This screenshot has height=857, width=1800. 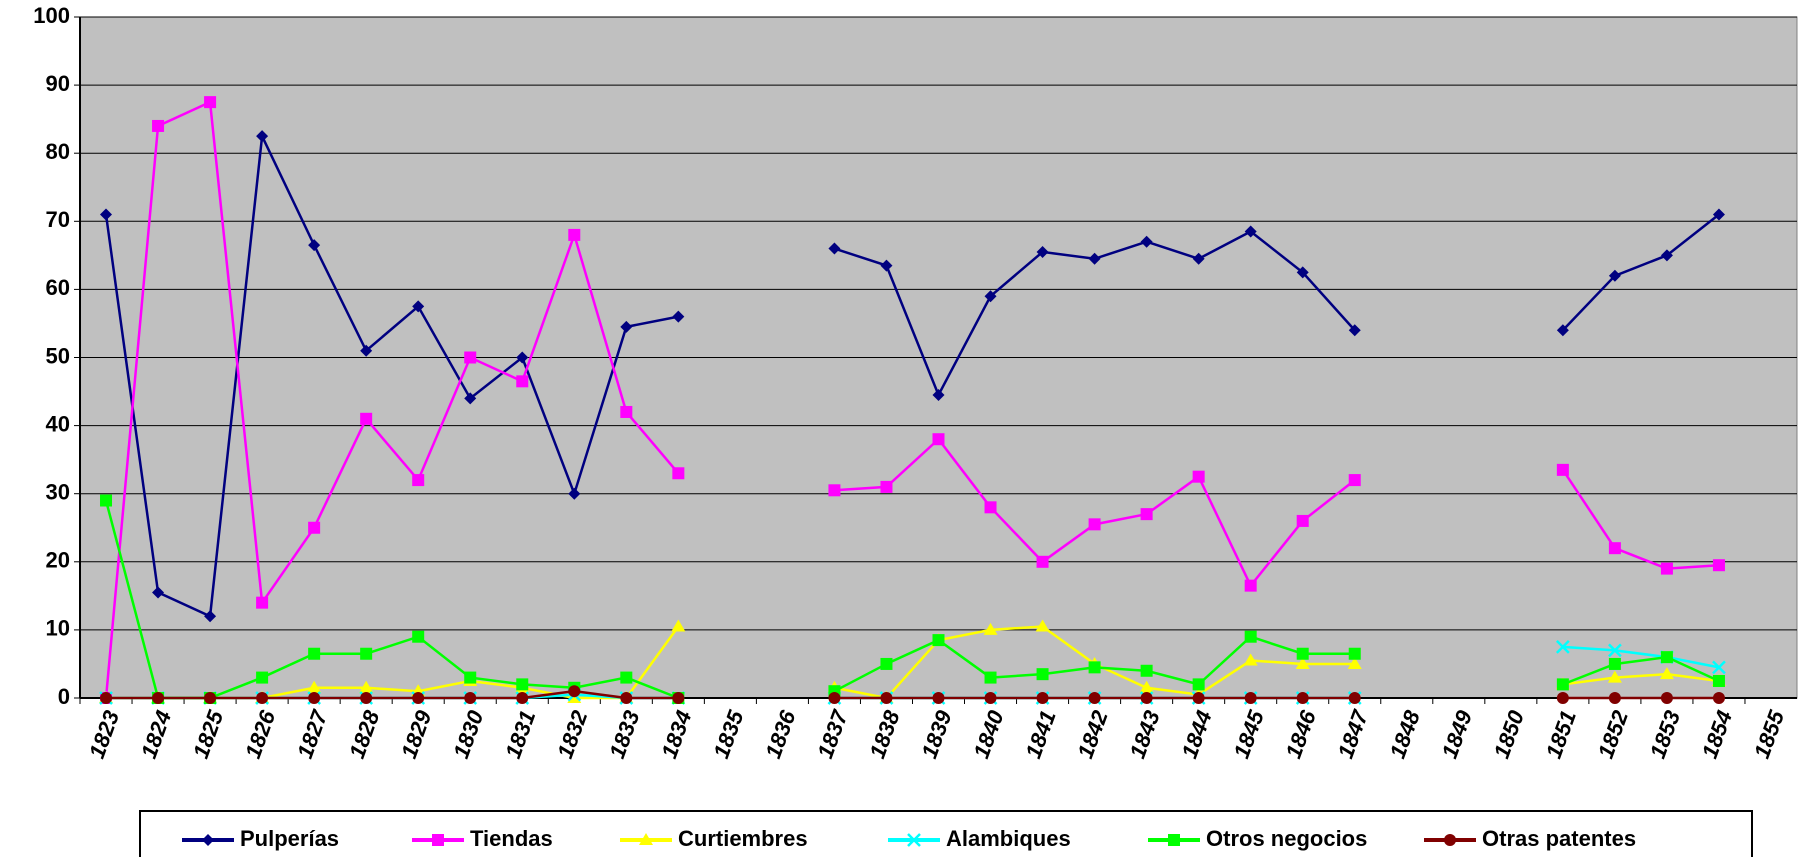 What do you see at coordinates (832, 734) in the screenshot?
I see `x-tick-label: 1837` at bounding box center [832, 734].